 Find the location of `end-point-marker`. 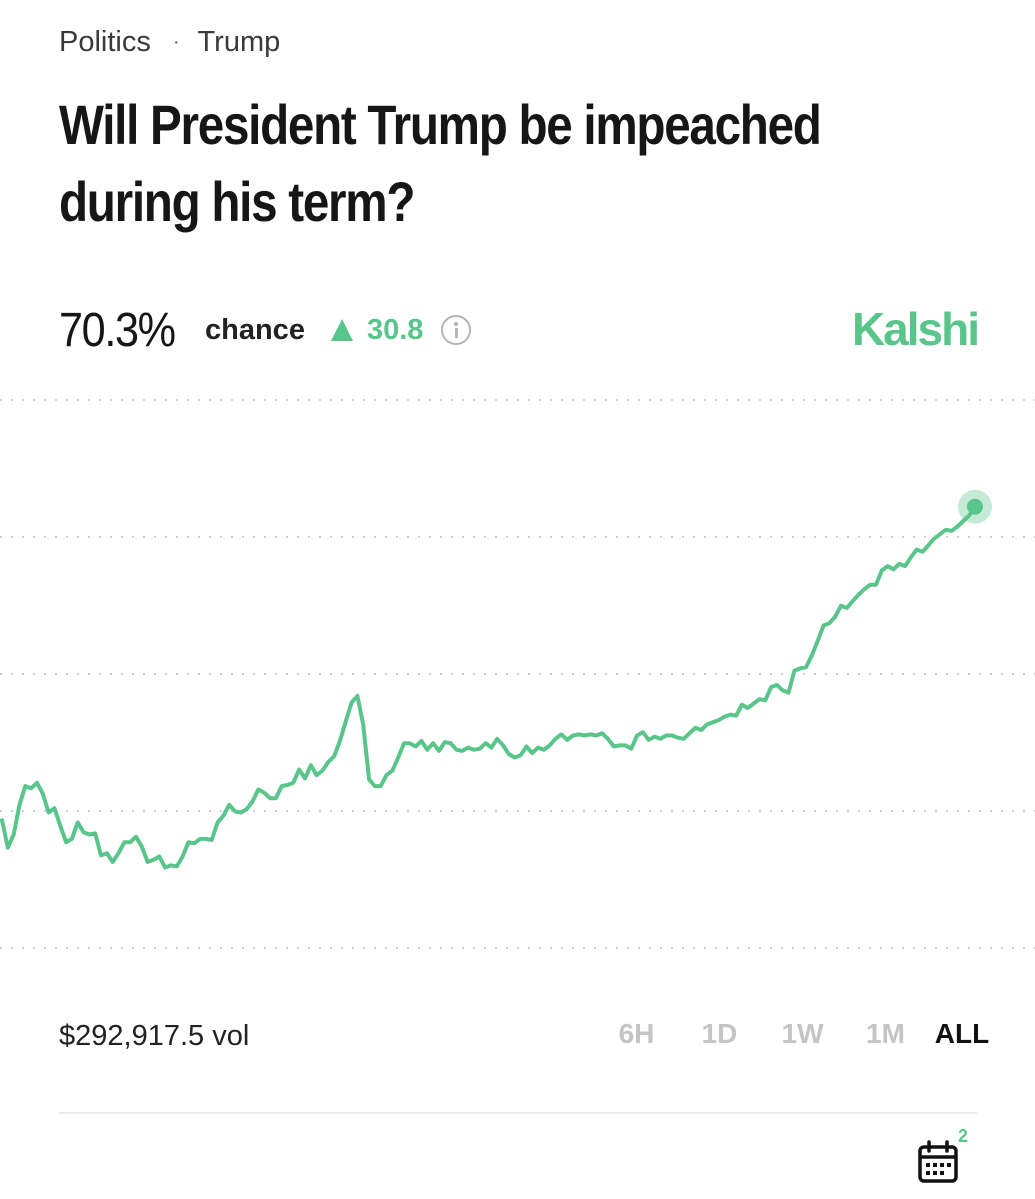

end-point-marker is located at coordinates (975, 506).